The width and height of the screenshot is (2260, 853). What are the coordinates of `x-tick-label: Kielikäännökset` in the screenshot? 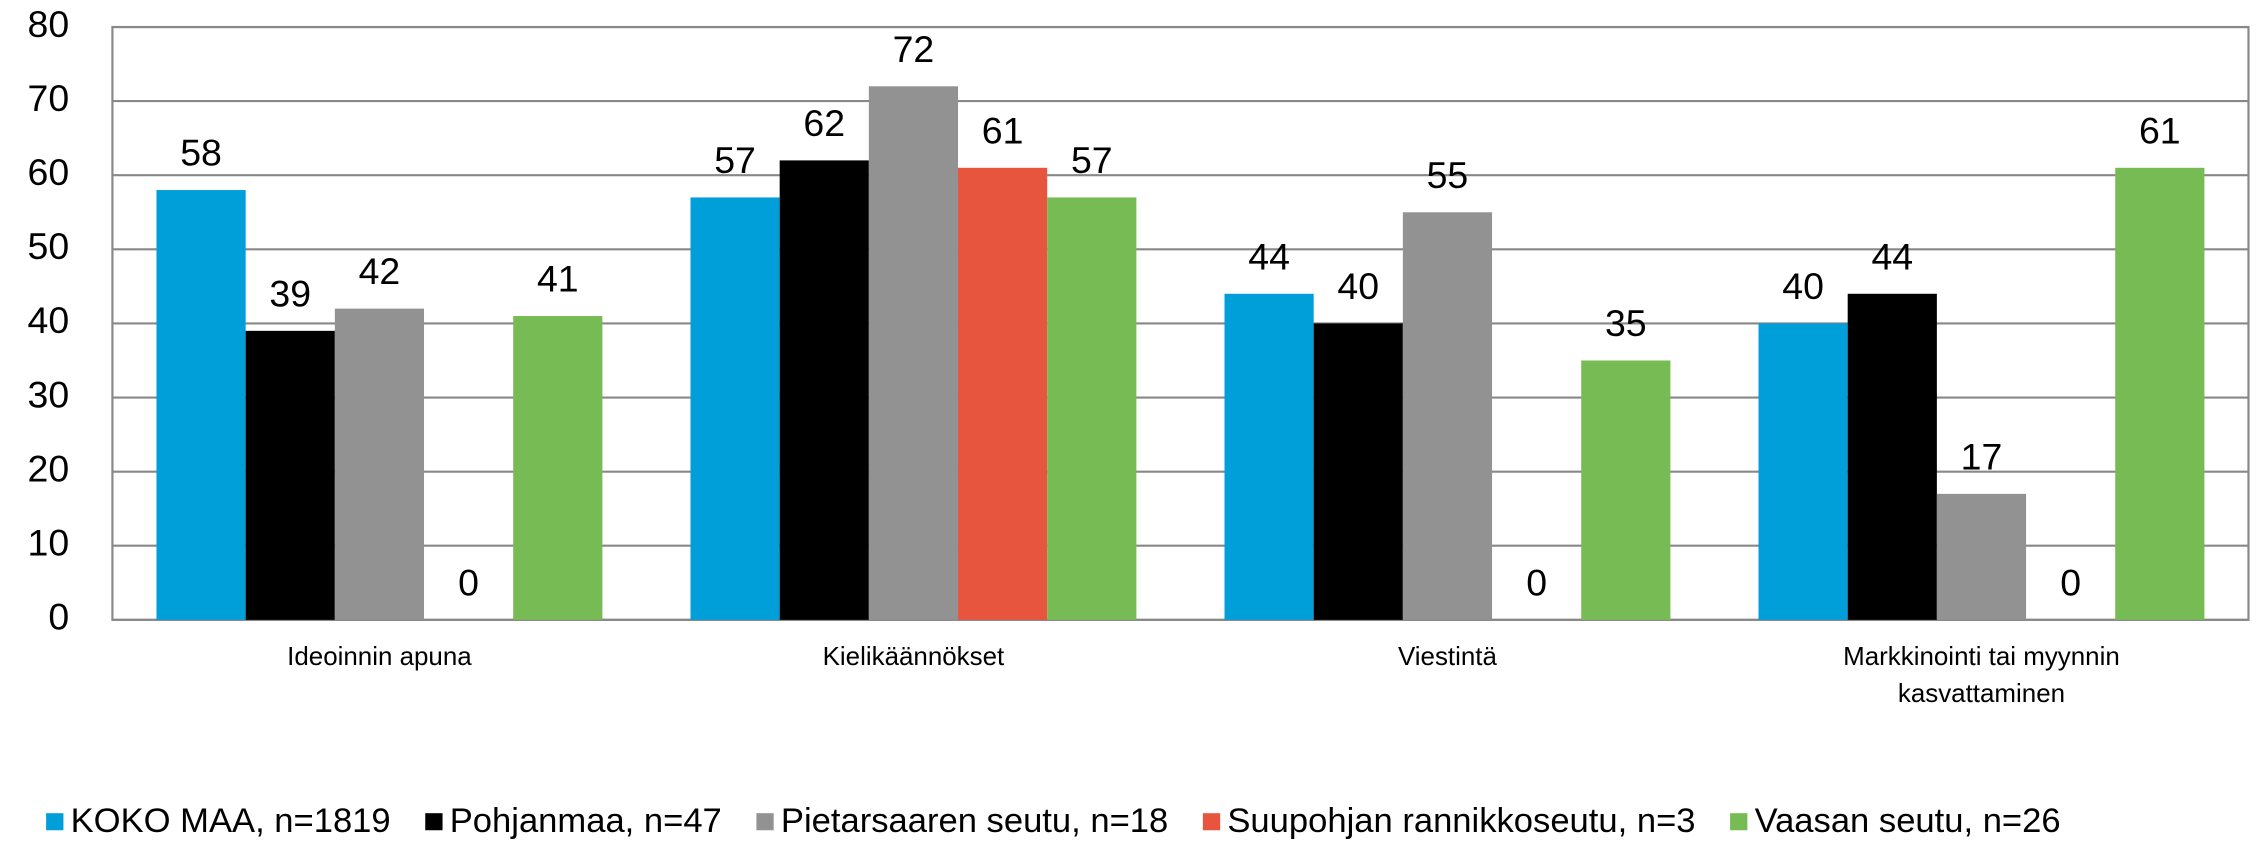 It's located at (914, 657).